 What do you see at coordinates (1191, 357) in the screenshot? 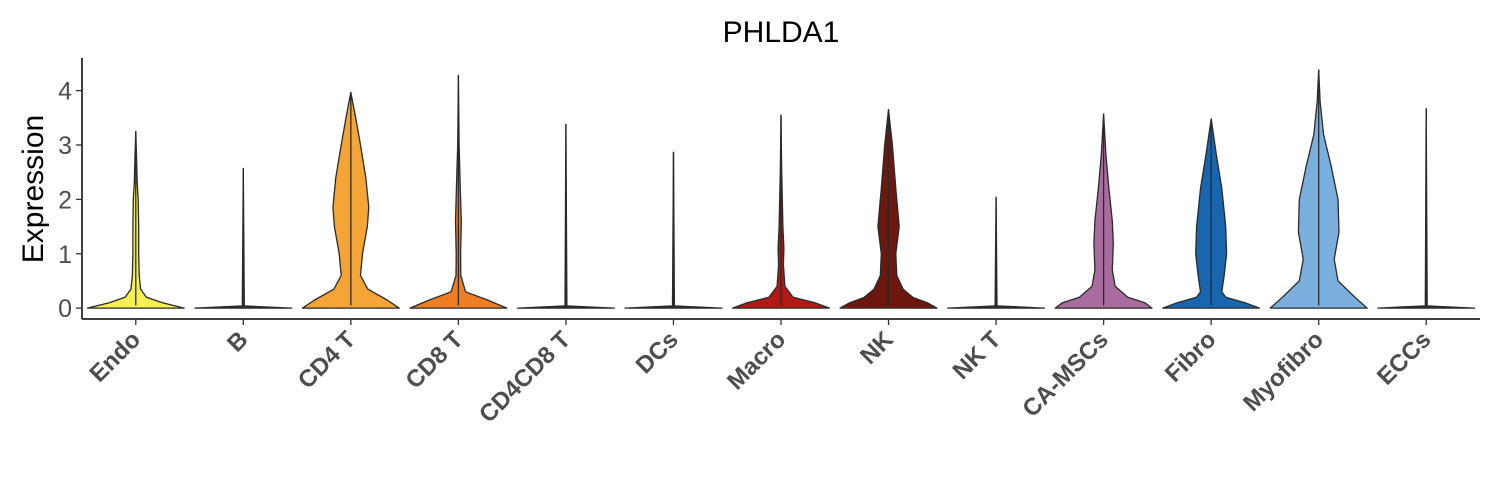
I see `x-tick-label: Fibro` at bounding box center [1191, 357].